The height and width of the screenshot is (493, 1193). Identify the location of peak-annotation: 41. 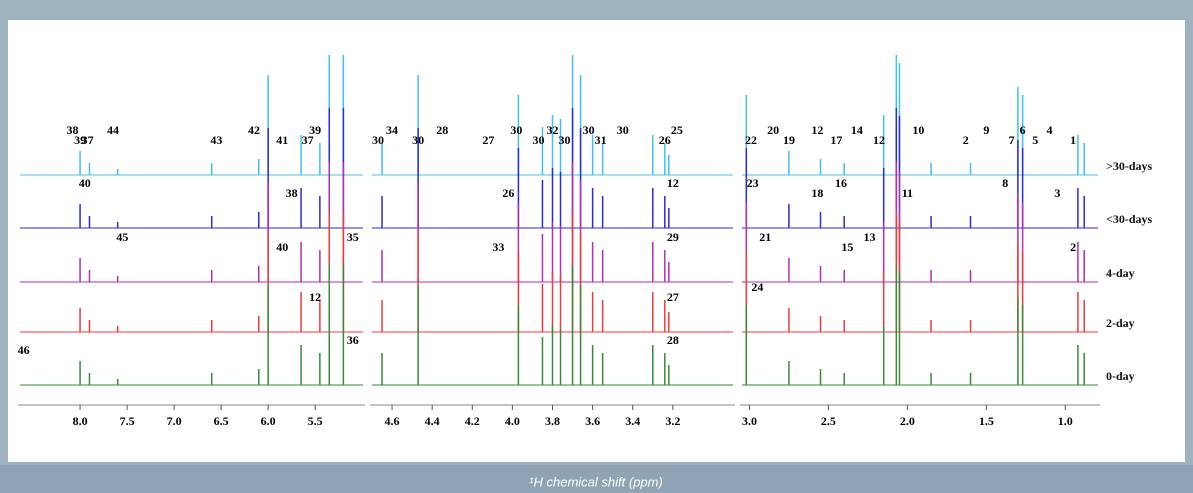
(282, 140).